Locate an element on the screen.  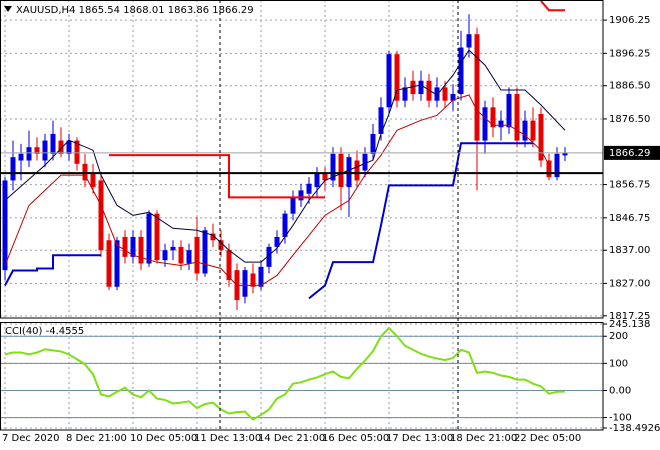
cci-name: CCI(40) is located at coordinates (24, 331).